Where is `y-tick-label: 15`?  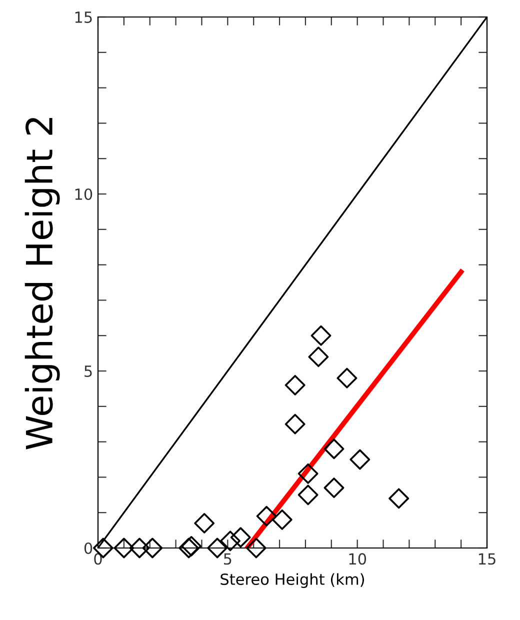
y-tick-label: 15 is located at coordinates (83, 18).